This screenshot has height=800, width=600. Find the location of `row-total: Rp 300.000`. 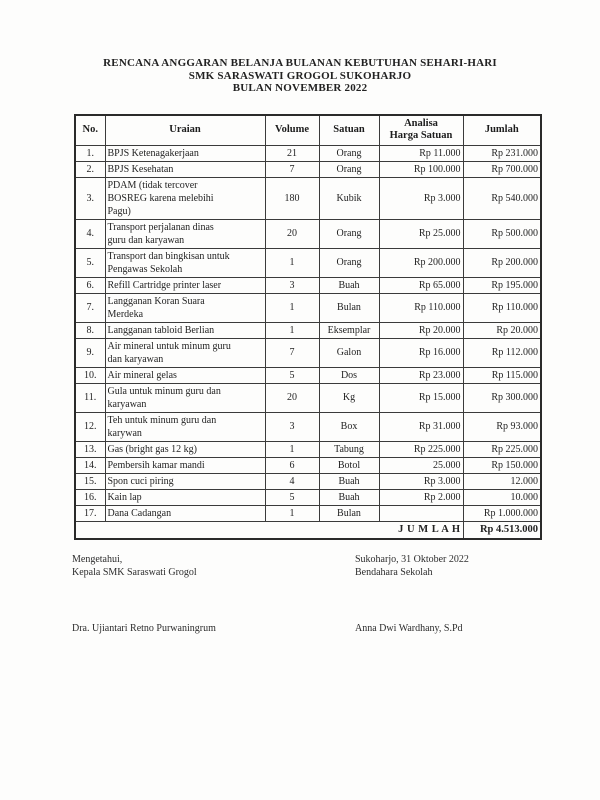

row-total: Rp 300.000 is located at coordinates (502, 397).